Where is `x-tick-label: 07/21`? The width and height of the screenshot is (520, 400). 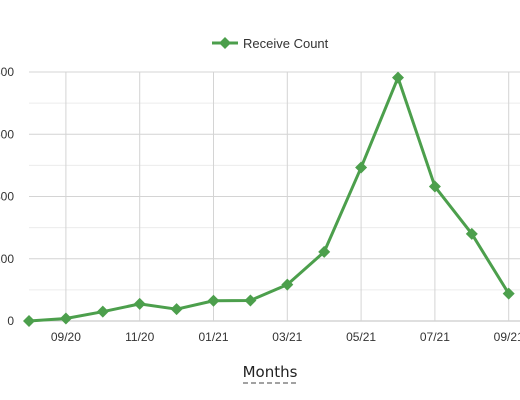
x-tick-label: 07/21 is located at coordinates (435, 337).